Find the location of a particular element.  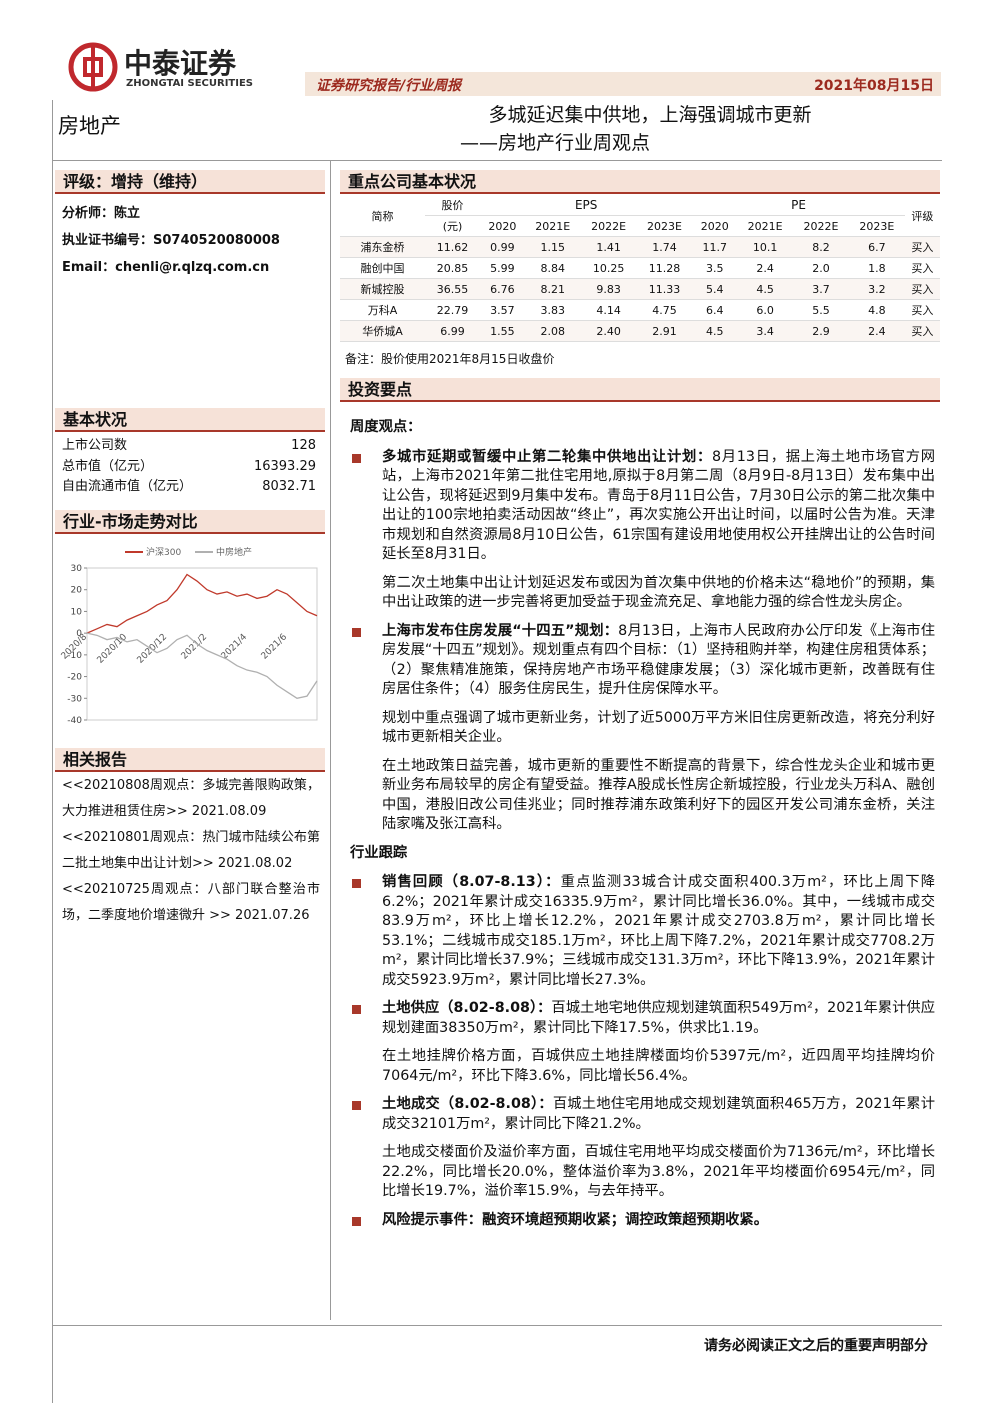

table-title: 重点公司基本状况 is located at coordinates (640, 182).